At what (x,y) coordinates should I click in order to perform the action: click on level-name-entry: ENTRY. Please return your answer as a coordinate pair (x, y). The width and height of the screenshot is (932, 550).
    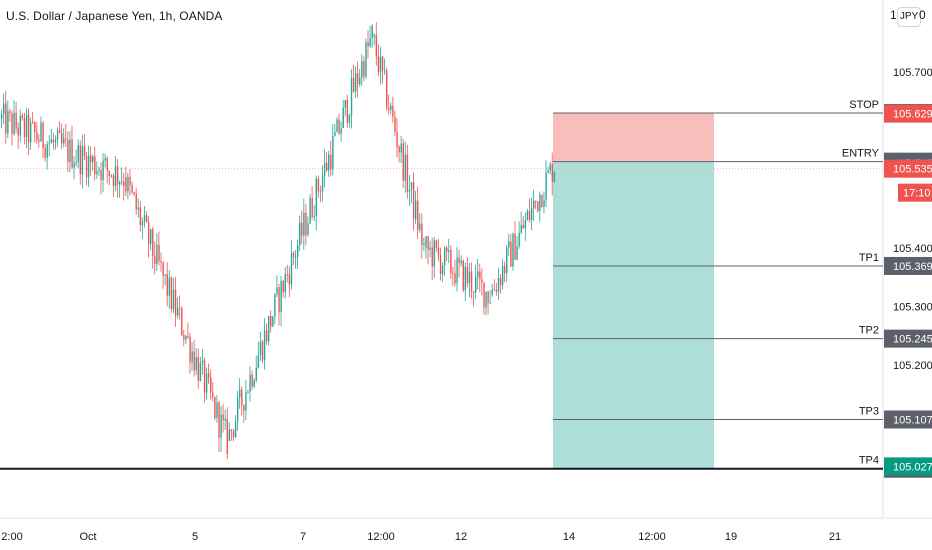
    Looking at the image, I should click on (861, 154).